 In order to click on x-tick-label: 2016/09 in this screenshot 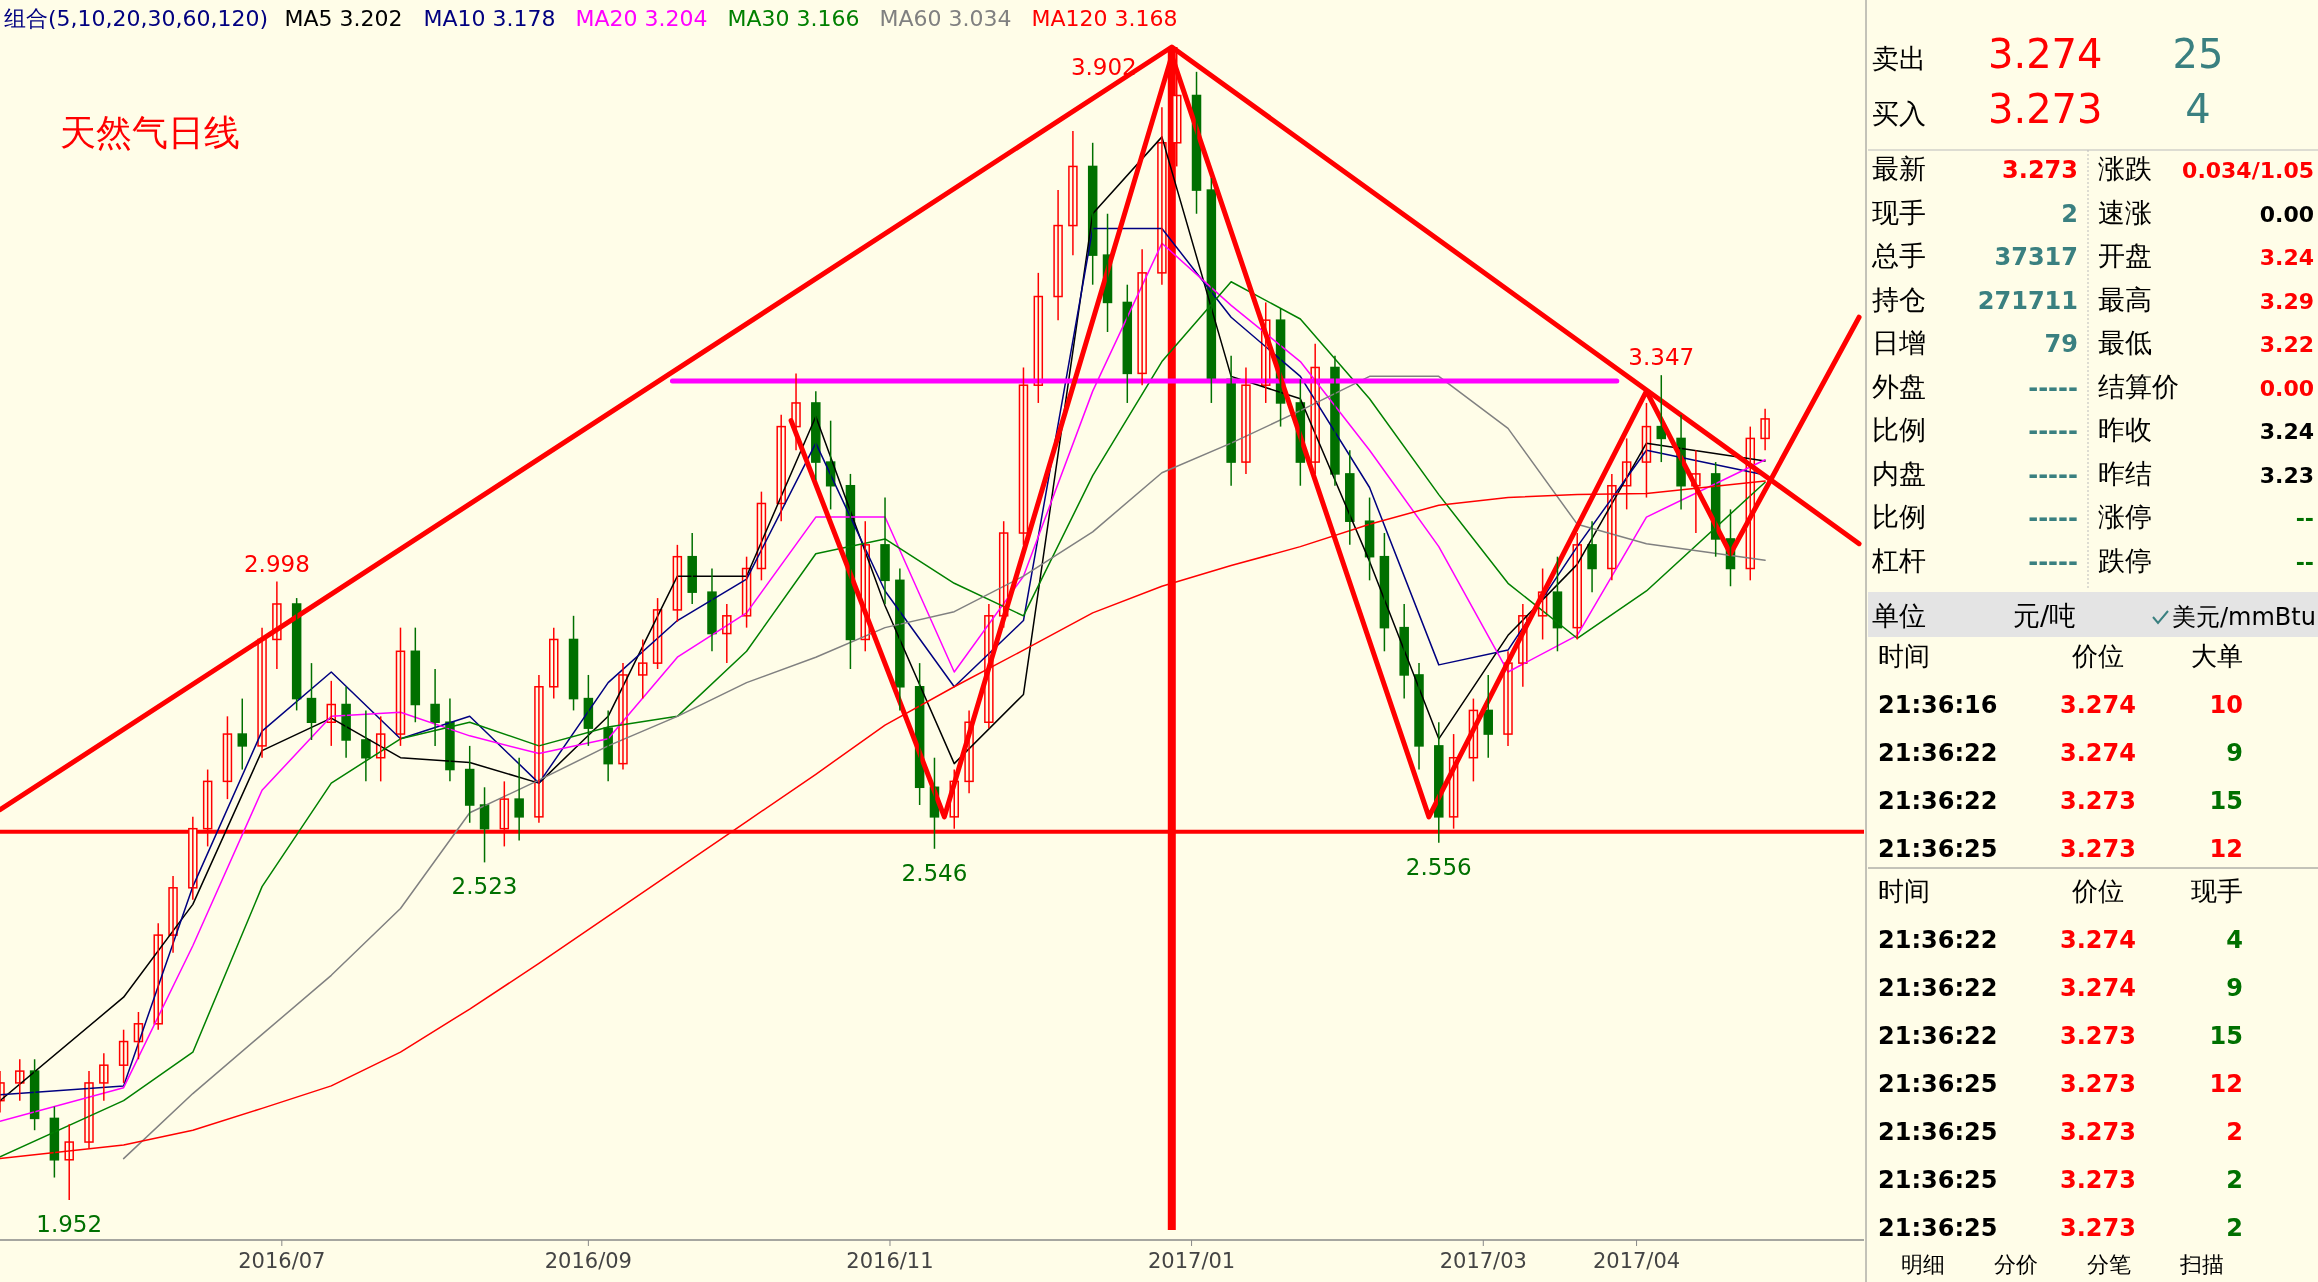, I will do `click(588, 1261)`.